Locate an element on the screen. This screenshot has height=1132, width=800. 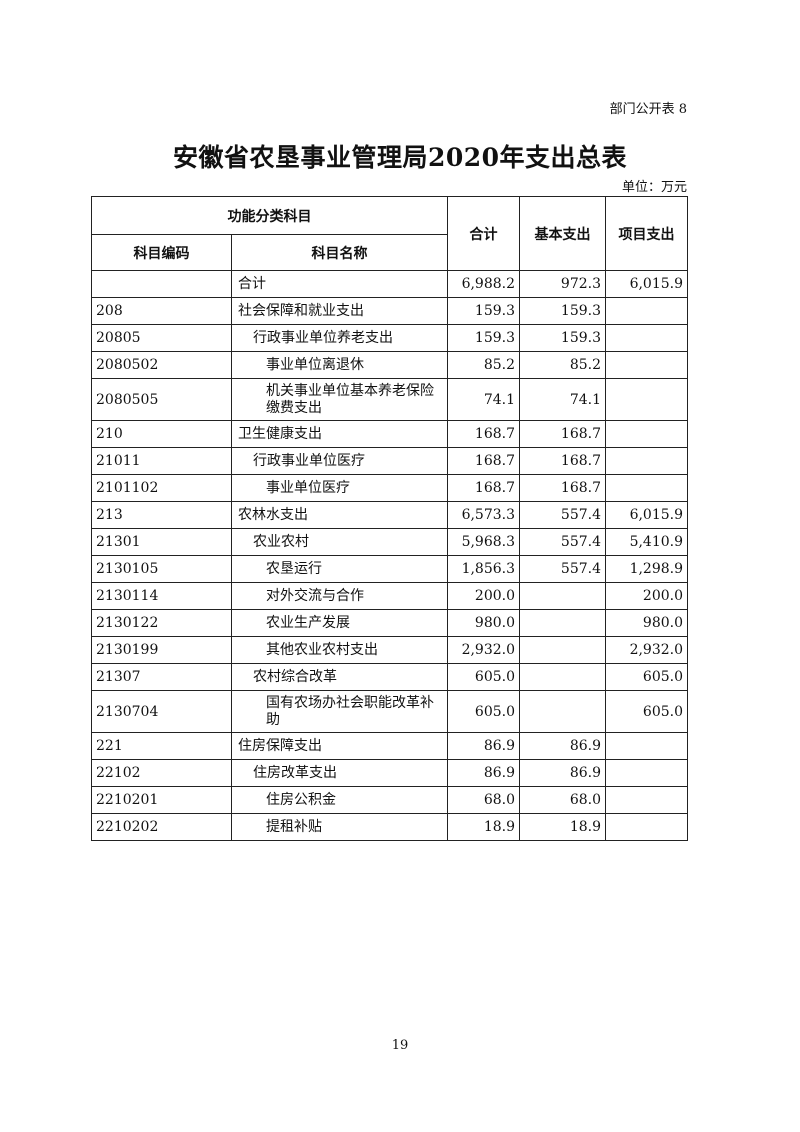
table-row: 208 社会保障和就业支出 159.3 159.3 is located at coordinates (389, 311).